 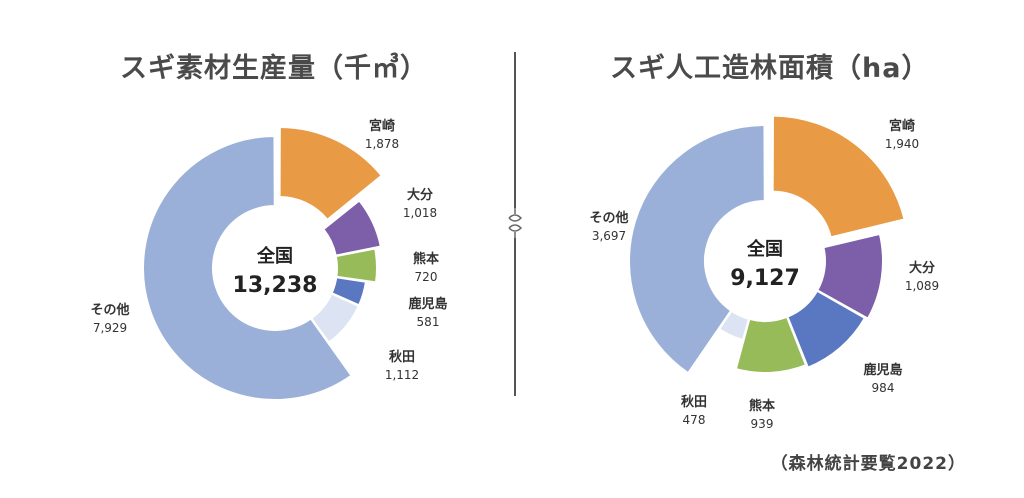 I want to click on center-value: 13,238, so click(x=275, y=285).